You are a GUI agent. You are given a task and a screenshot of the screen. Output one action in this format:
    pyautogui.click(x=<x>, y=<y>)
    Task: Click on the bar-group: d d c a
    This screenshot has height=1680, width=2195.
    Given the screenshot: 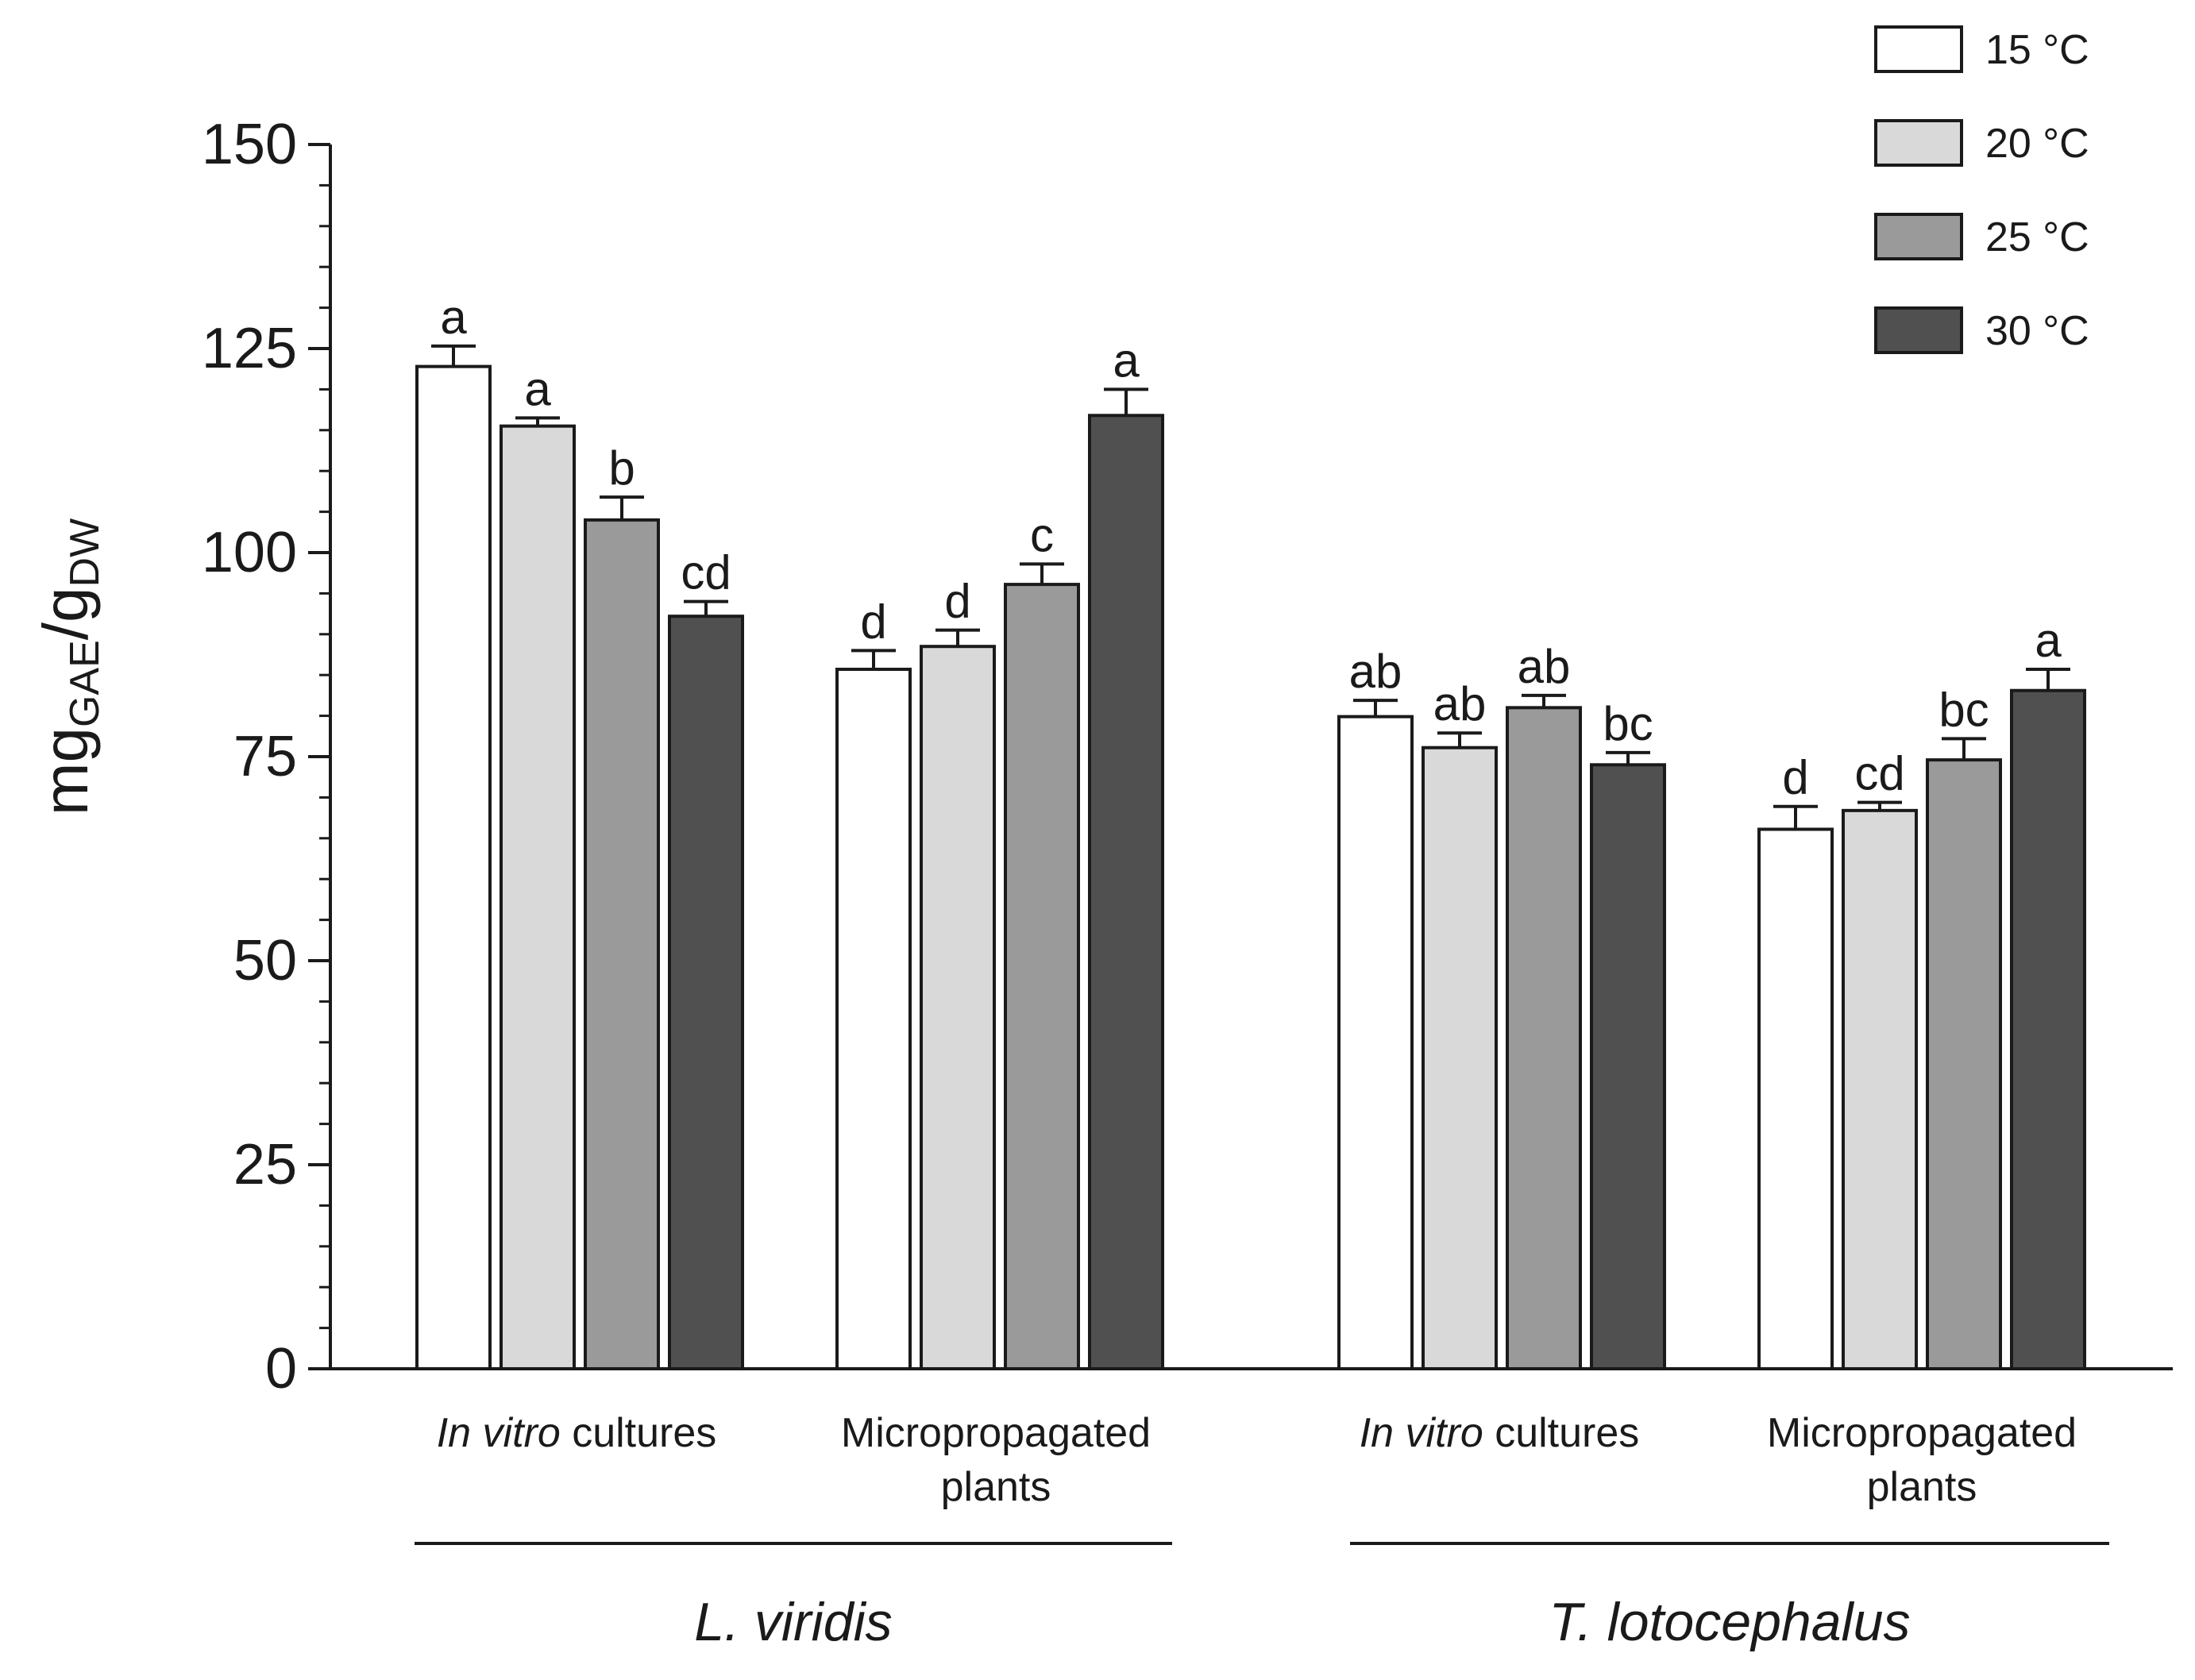 What is the action you would take?
    pyautogui.click(x=999, y=851)
    